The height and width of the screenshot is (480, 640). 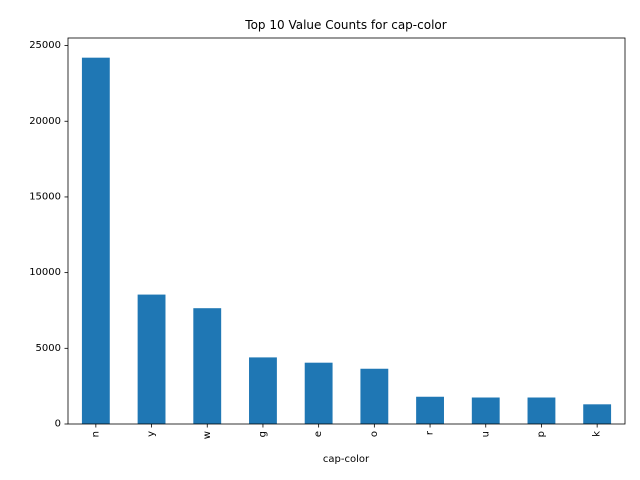 I want to click on bar-w, so click(x=207, y=366).